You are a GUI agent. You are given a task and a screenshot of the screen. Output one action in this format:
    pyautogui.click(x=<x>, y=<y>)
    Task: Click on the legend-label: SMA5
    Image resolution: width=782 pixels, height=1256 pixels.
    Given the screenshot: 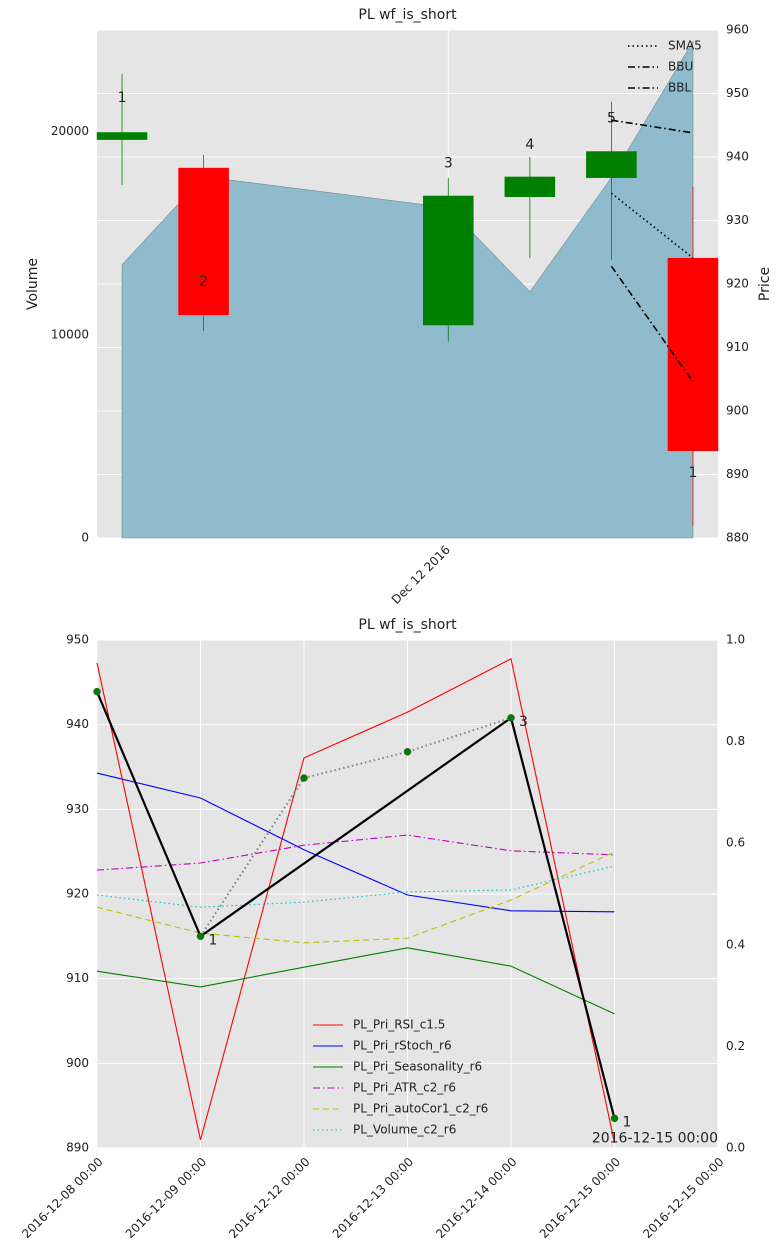 What is the action you would take?
    pyautogui.click(x=685, y=46)
    